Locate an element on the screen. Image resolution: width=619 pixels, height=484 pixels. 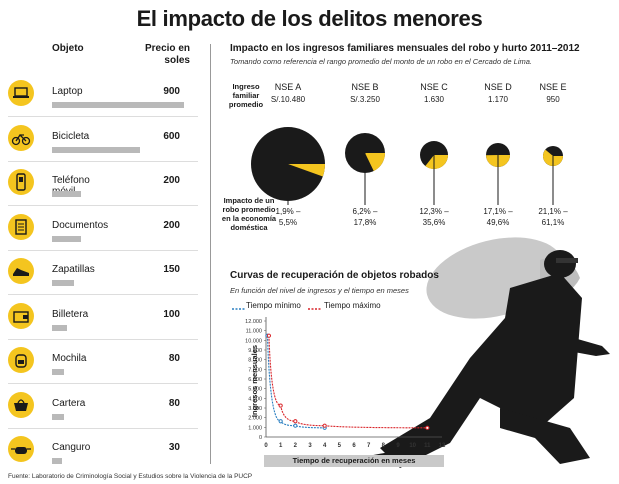
bicycle-icon-glyph is located at coordinates (21, 139).